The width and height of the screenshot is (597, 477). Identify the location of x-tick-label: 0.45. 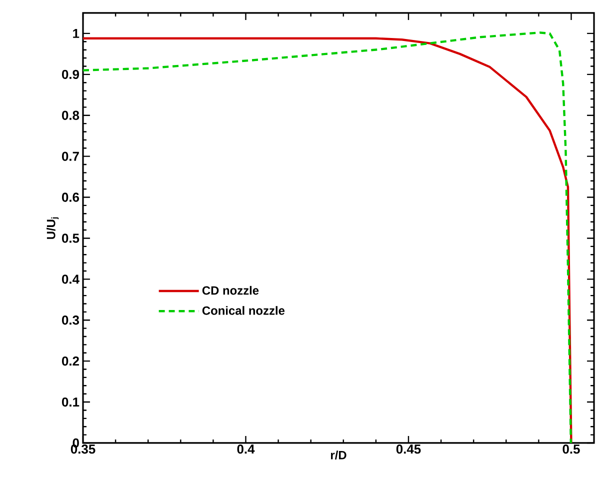
(408, 449).